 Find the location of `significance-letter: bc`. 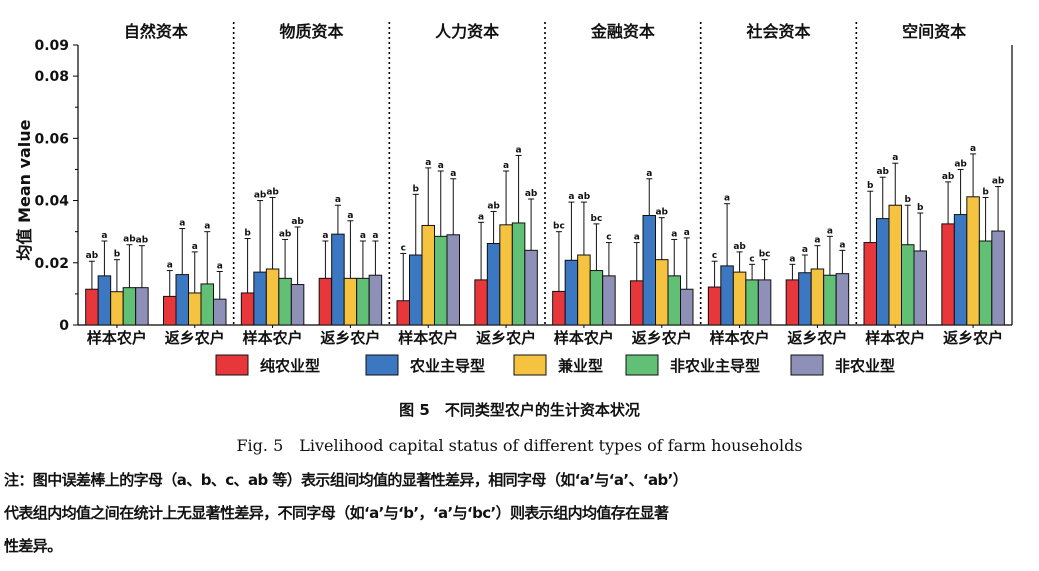

significance-letter: bc is located at coordinates (559, 227).